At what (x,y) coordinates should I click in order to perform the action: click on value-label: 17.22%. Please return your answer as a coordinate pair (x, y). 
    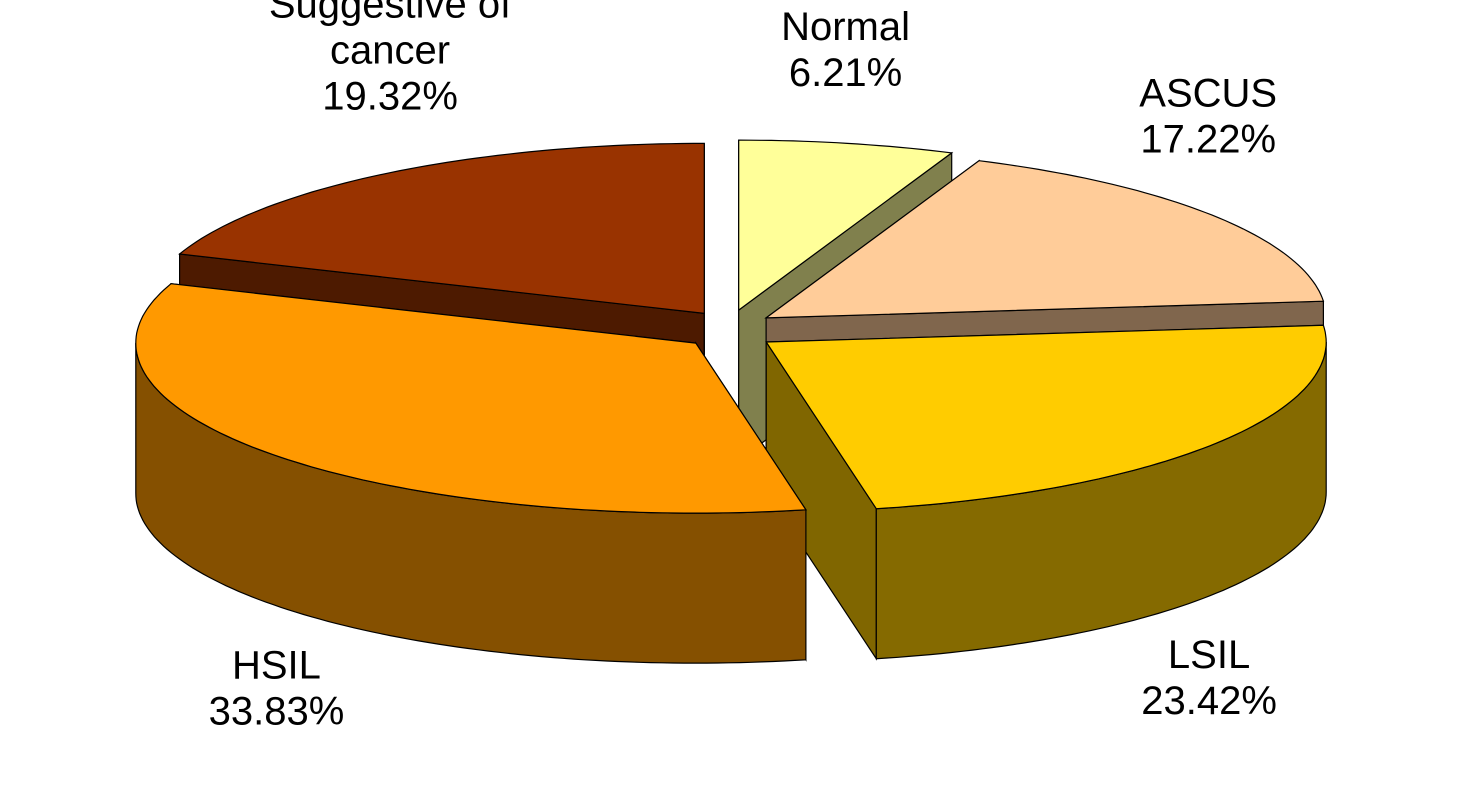
    Looking at the image, I should click on (1208, 139).